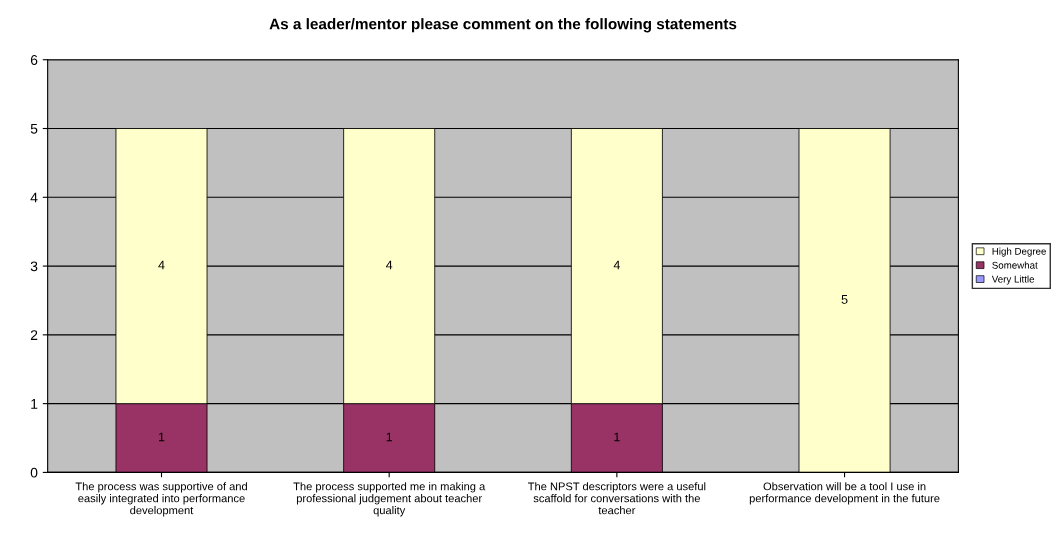 This screenshot has height=543, width=1059. Describe the element at coordinates (844, 493) in the screenshot. I see `x-tick-label: Observation will be a tool I use in performance development in the future` at that location.